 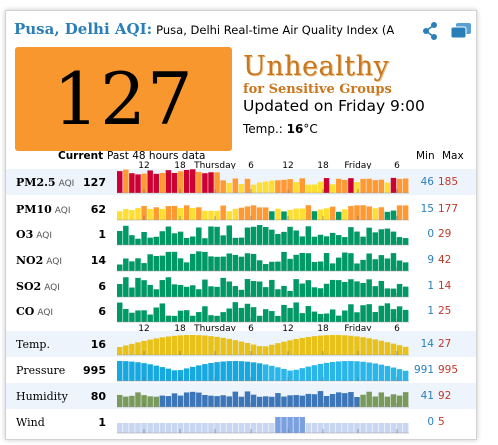 What do you see at coordinates (83, 29) in the screenshot?
I see `city-title: Pusa, Delhi AQI:` at bounding box center [83, 29].